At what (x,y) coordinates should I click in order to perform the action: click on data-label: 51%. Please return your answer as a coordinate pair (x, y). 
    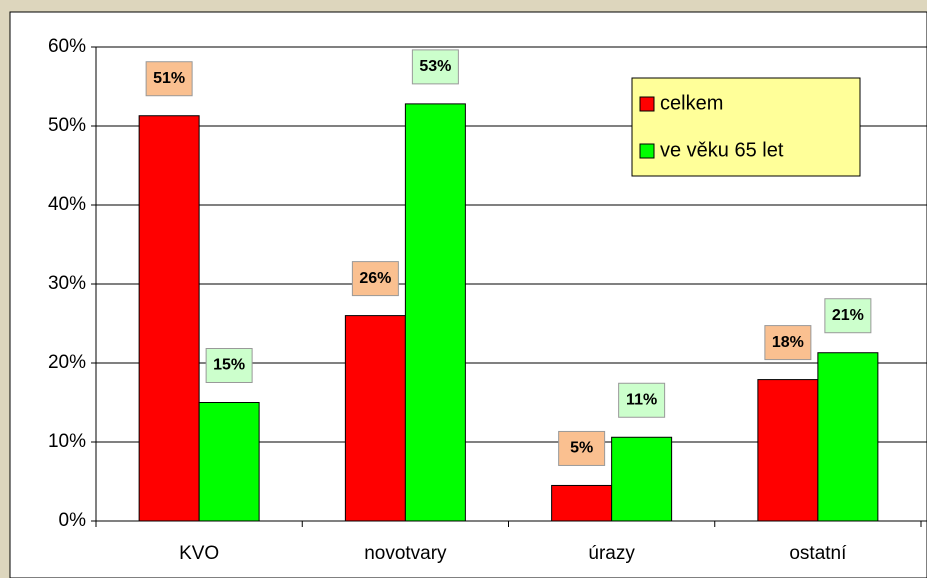
    Looking at the image, I should click on (169, 78).